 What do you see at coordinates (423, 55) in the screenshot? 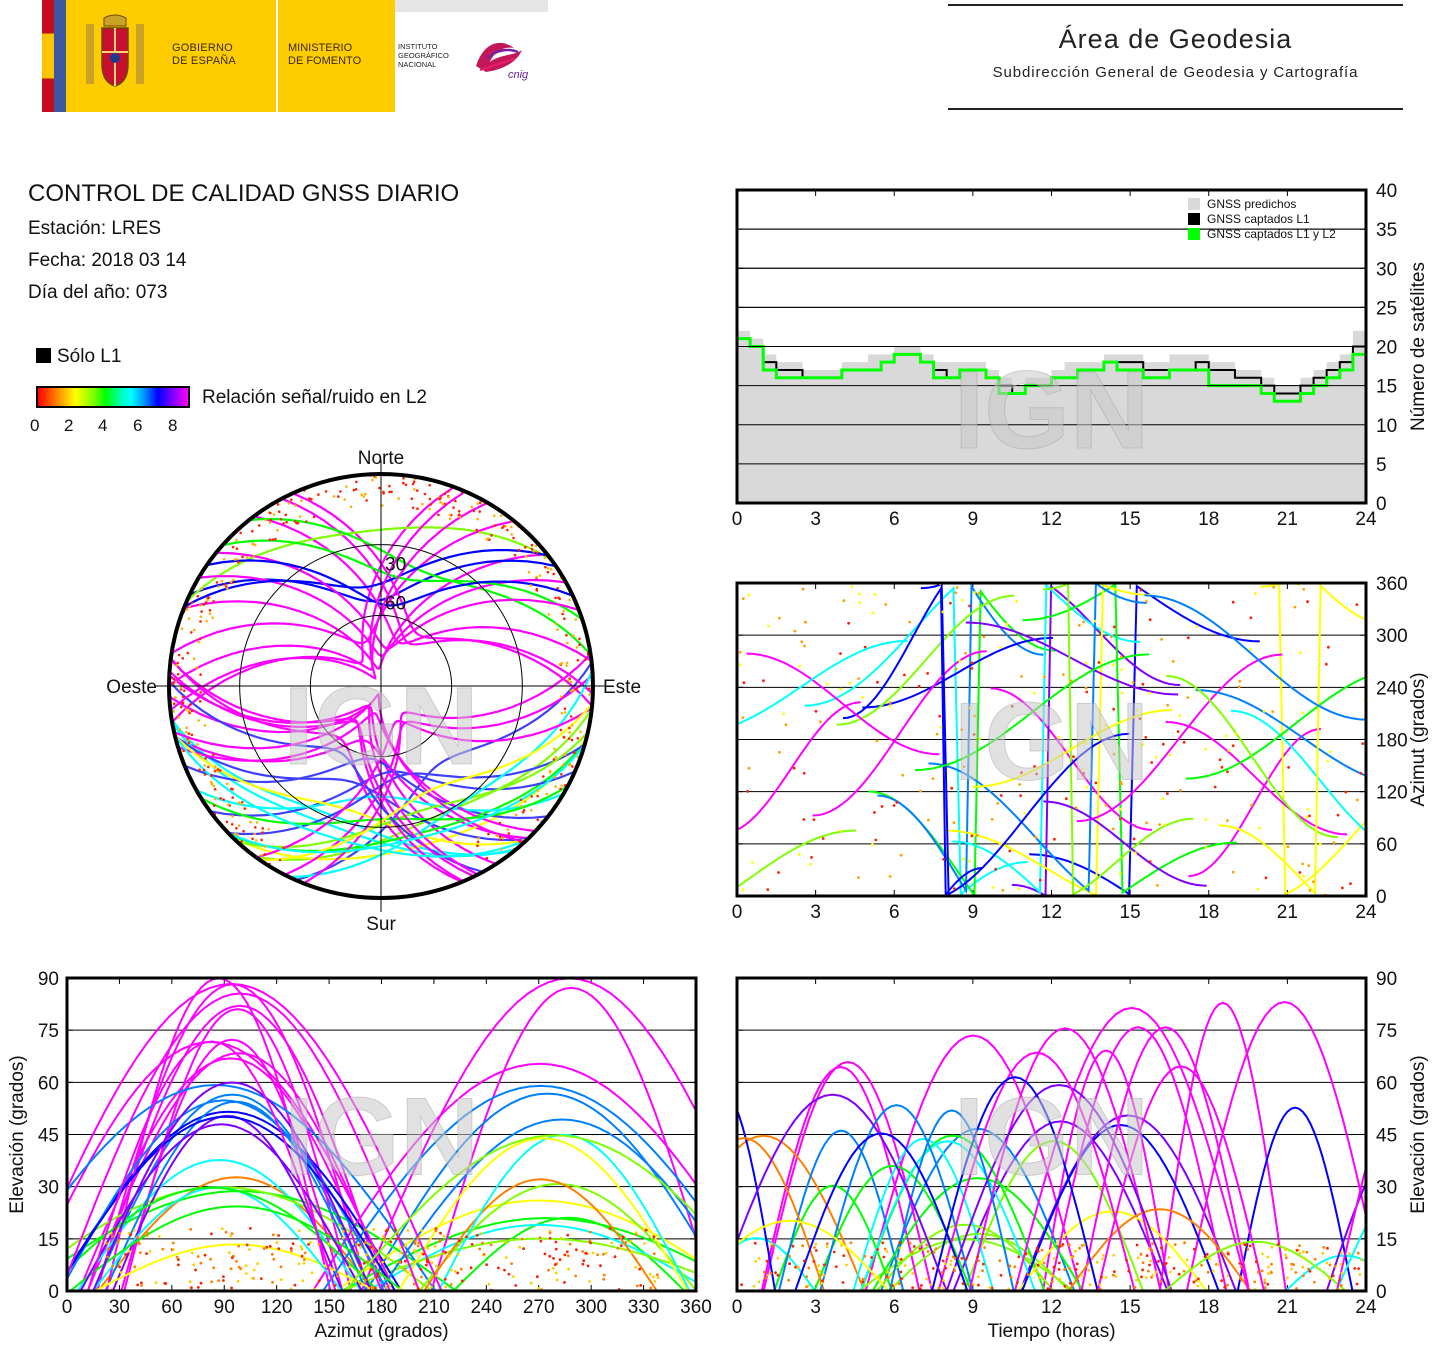
I see `ign-line2: GEOGRÁFICO` at bounding box center [423, 55].